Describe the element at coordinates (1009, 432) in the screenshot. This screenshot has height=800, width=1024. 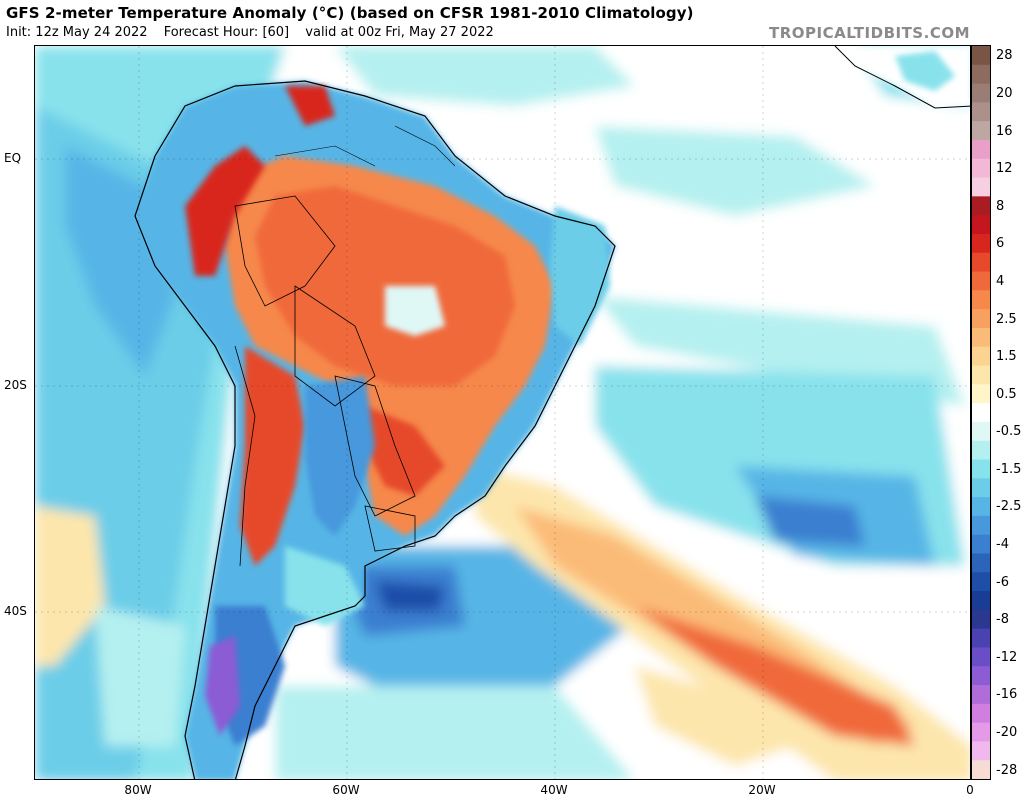
I see `colorbar-label: -0.5` at that location.